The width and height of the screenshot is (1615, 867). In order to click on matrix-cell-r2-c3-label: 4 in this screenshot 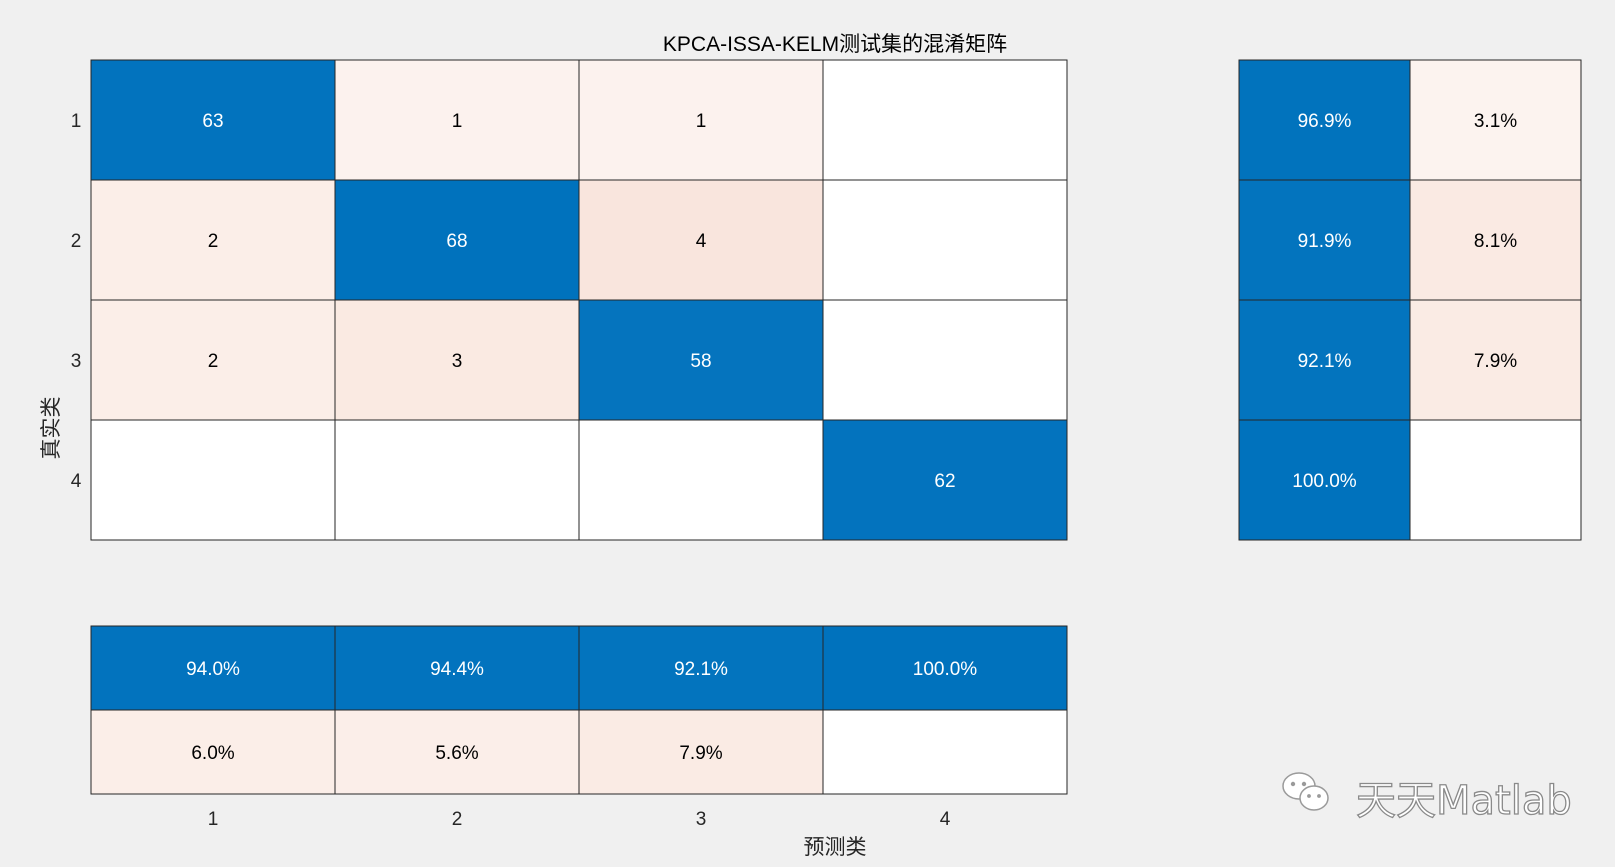, I will do `click(701, 241)`.